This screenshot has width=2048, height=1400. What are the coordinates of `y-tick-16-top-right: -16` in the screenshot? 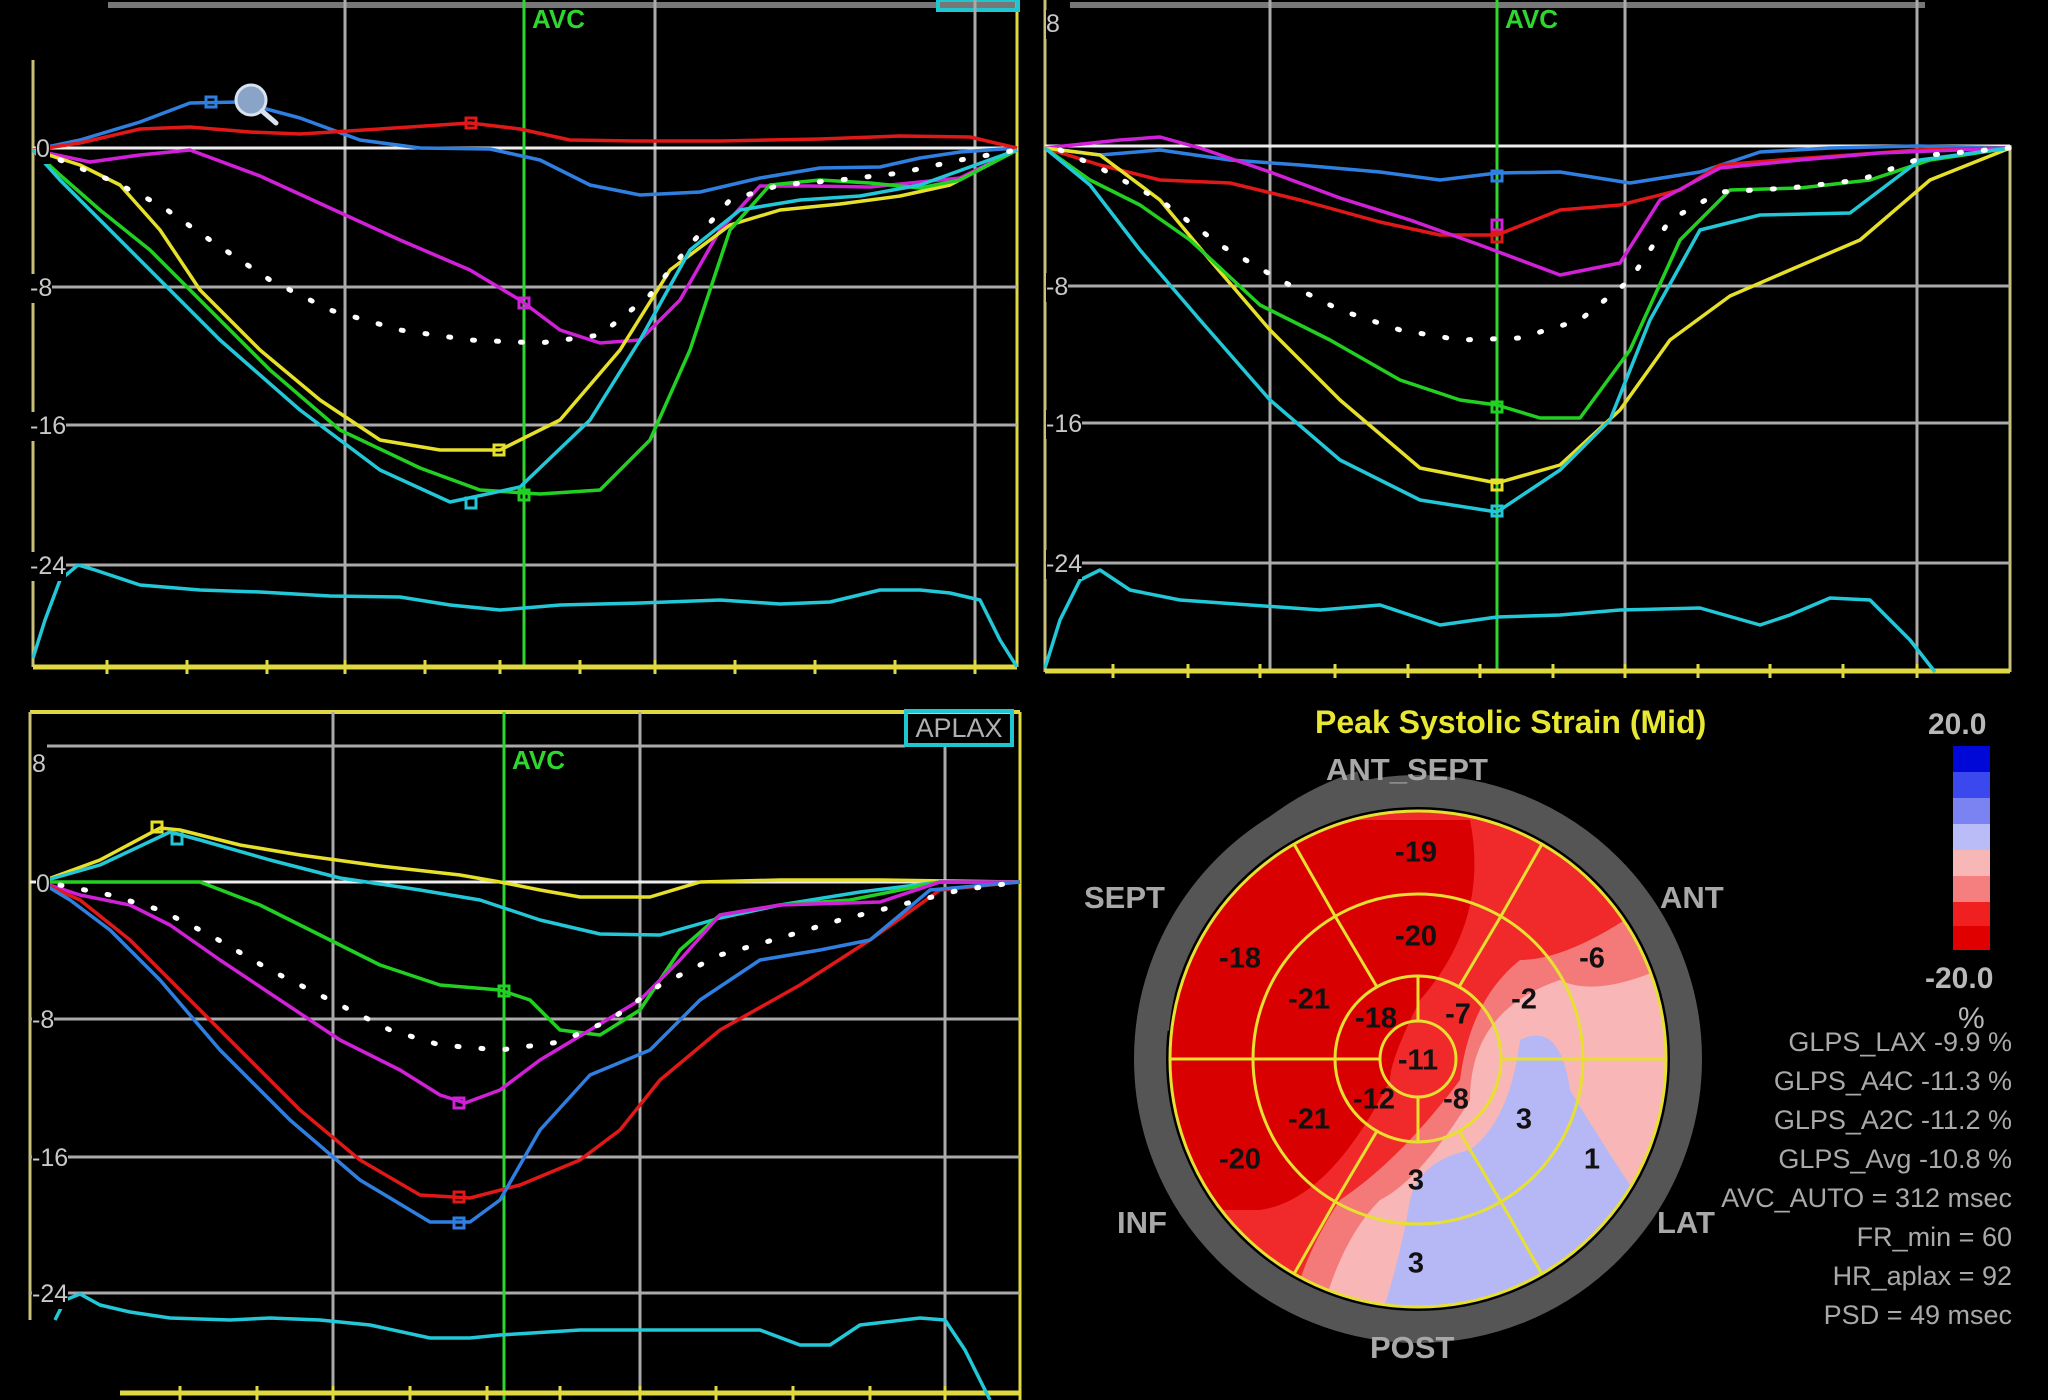 It's located at (1064, 424).